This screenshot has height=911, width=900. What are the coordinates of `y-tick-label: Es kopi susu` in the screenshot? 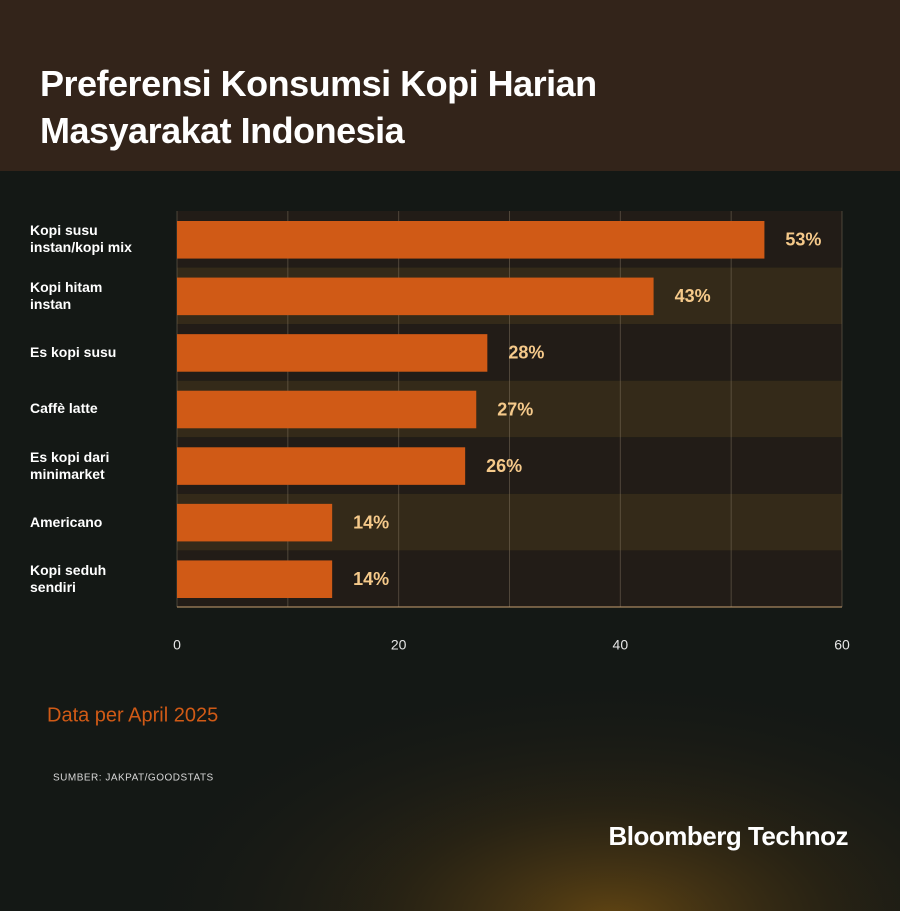 It's located at (73, 351).